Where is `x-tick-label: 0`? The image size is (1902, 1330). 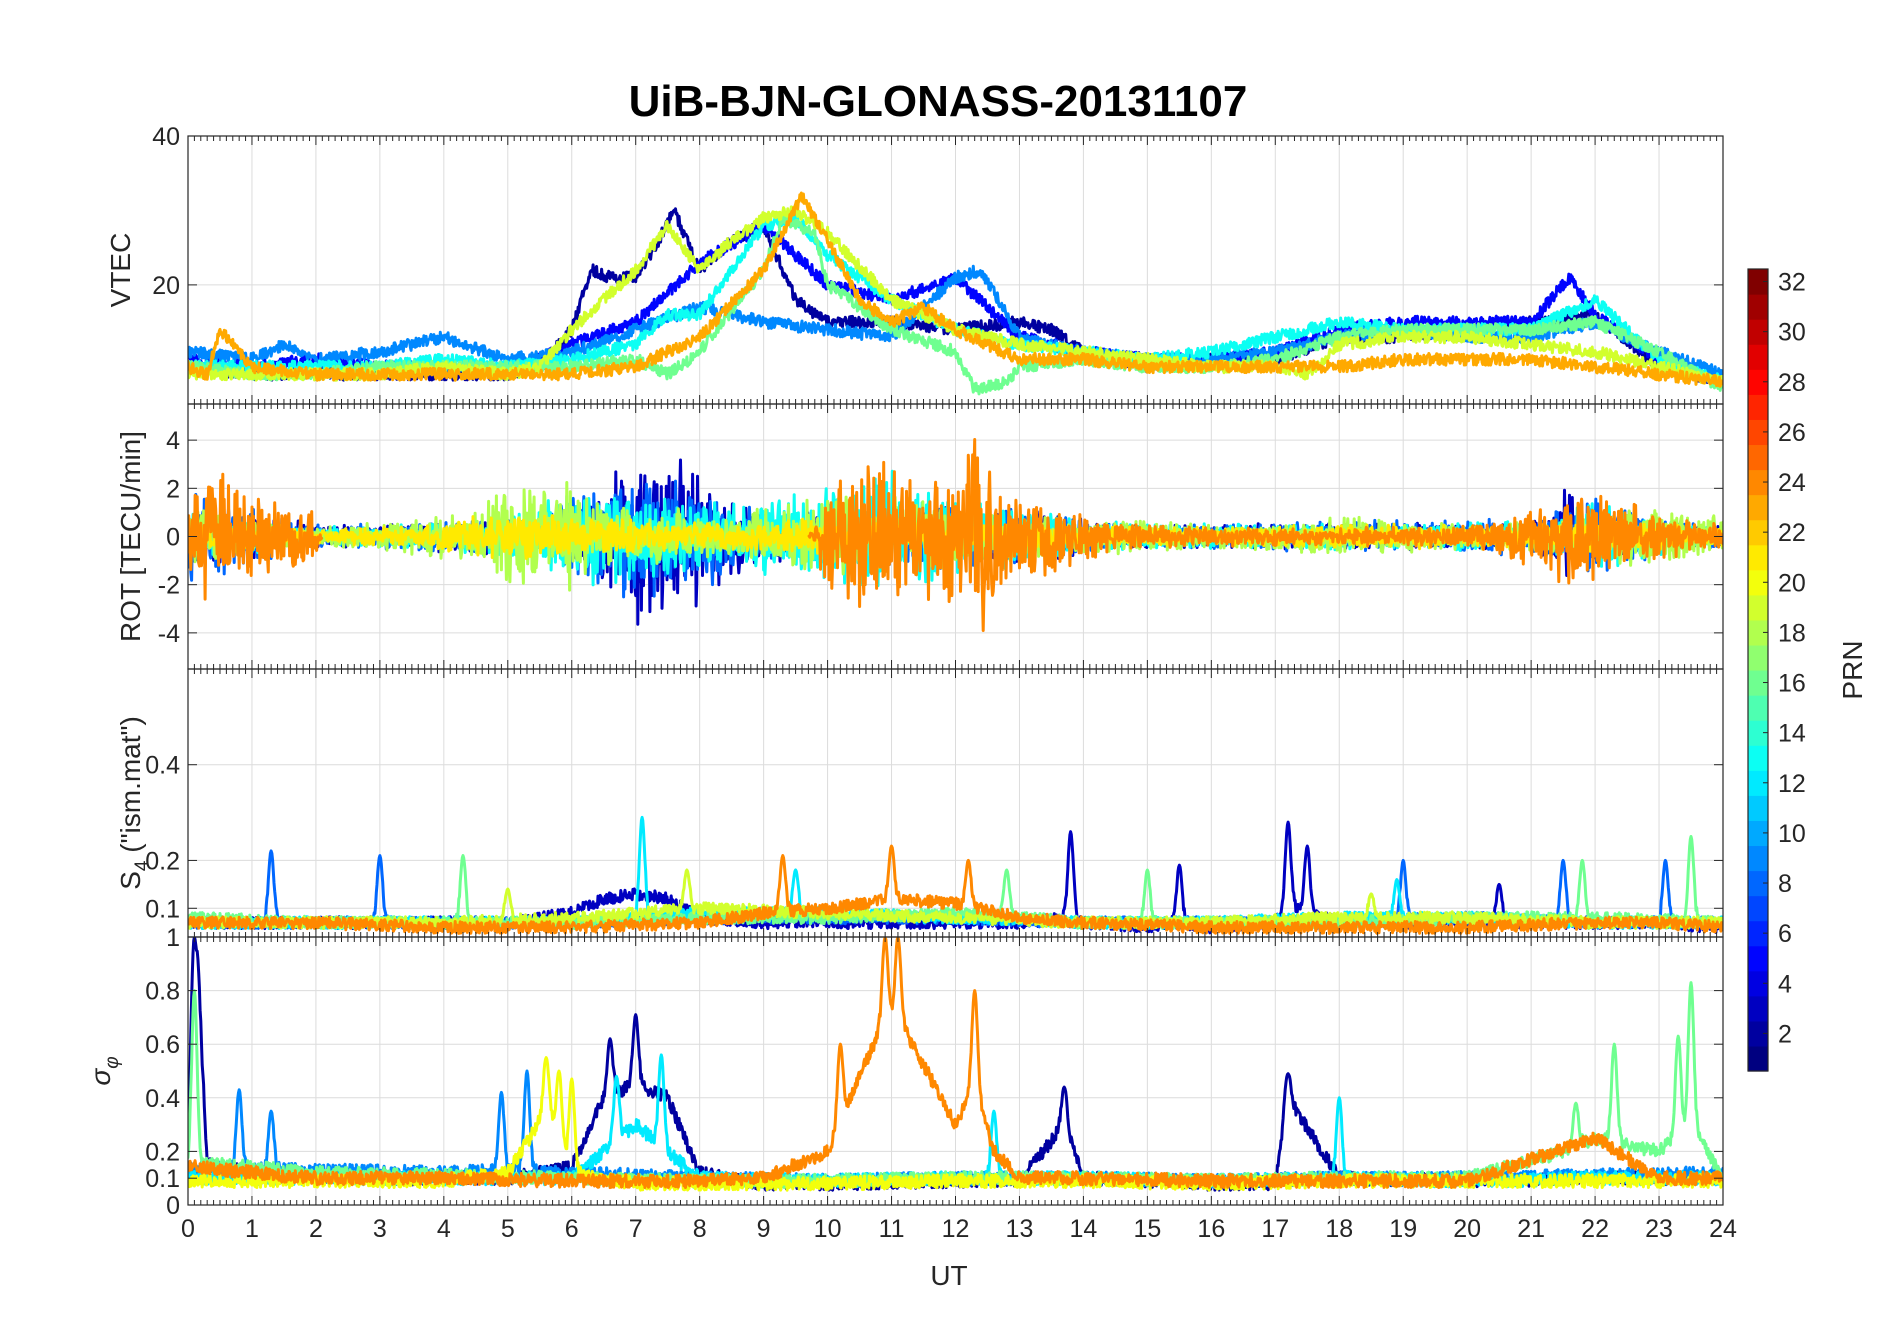
x-tick-label: 0 is located at coordinates (188, 1229).